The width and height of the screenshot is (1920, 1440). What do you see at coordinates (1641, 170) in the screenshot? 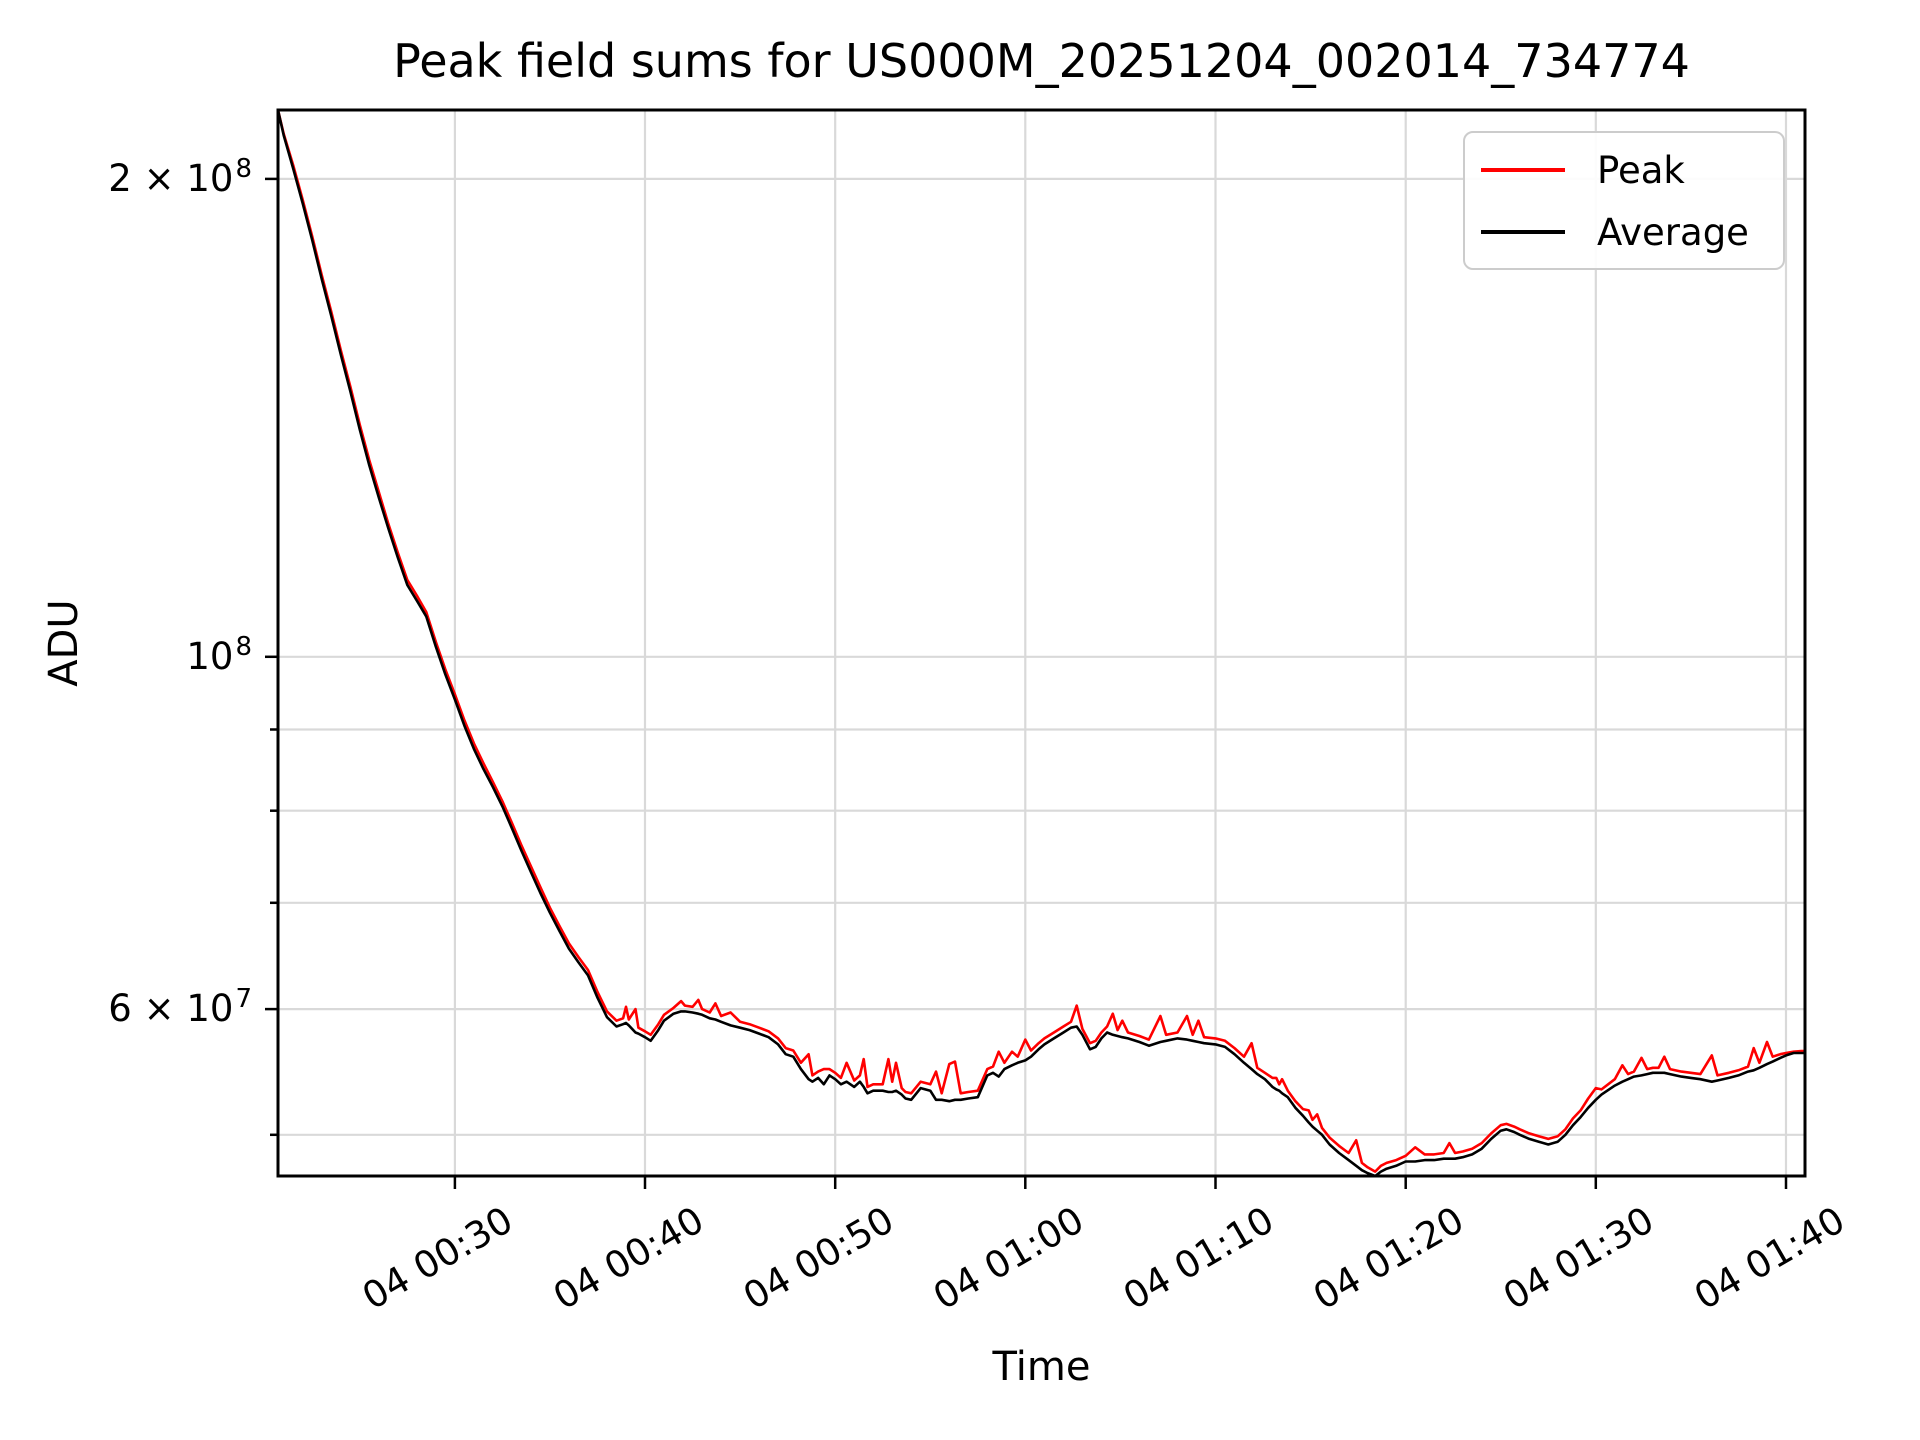
I see `legend-label-peak: Peak` at bounding box center [1641, 170].